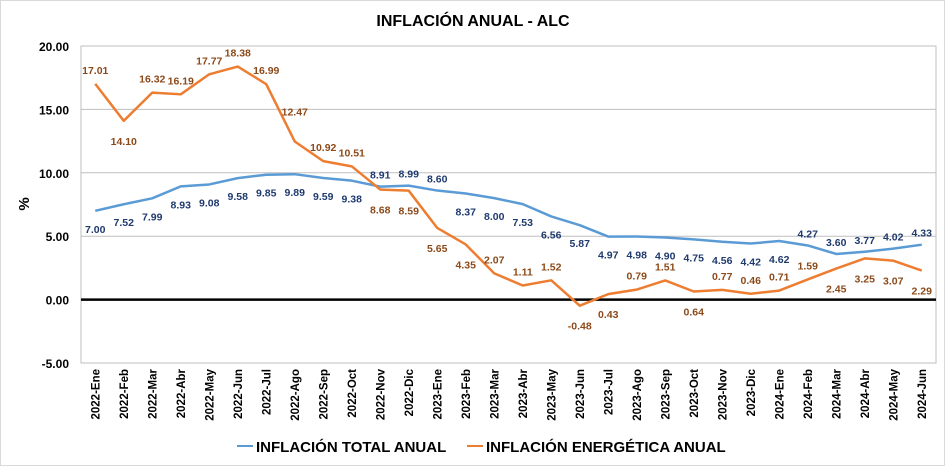 This screenshot has width=945, height=472. What do you see at coordinates (694, 258) in the screenshot?
I see `data-label: 4.75` at bounding box center [694, 258].